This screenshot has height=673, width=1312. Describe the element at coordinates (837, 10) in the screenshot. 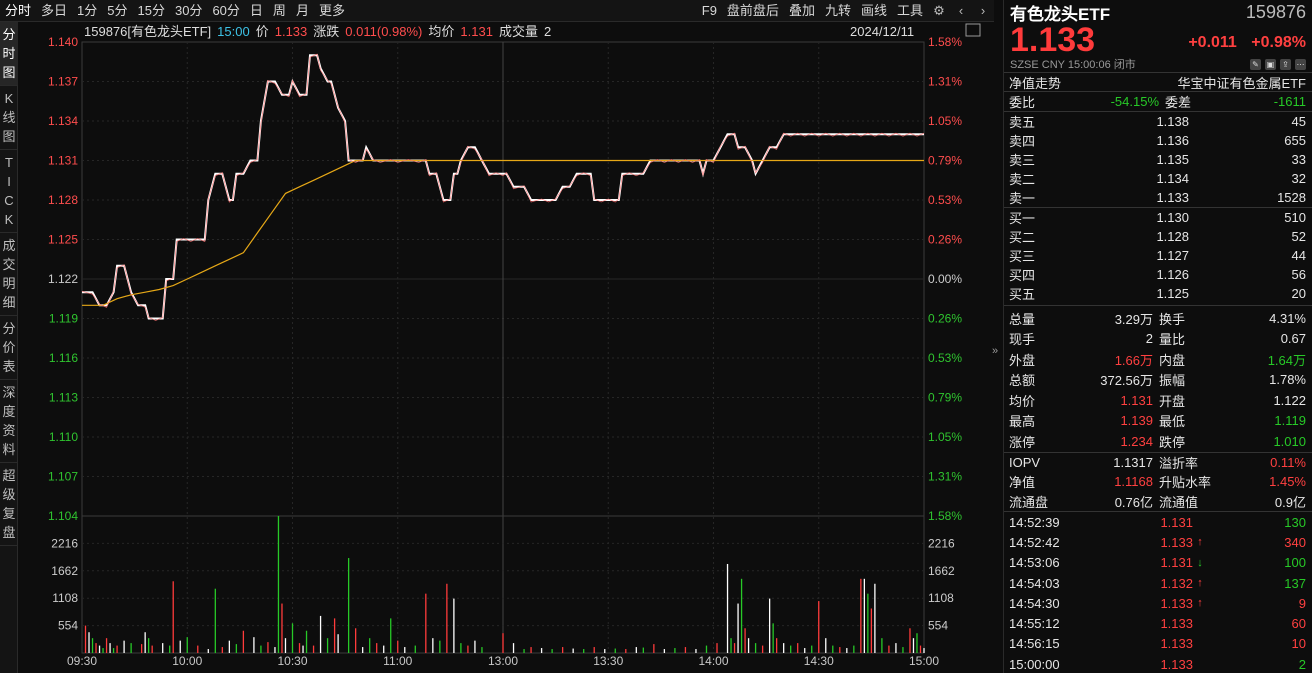

I see `toolbar-item-3: 九转` at that location.